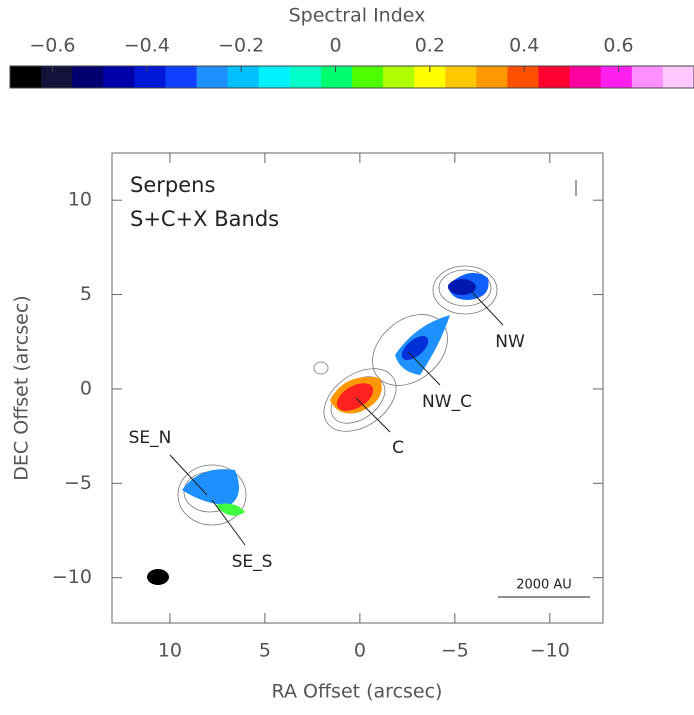  I want to click on colorbar, so click(351, 77).